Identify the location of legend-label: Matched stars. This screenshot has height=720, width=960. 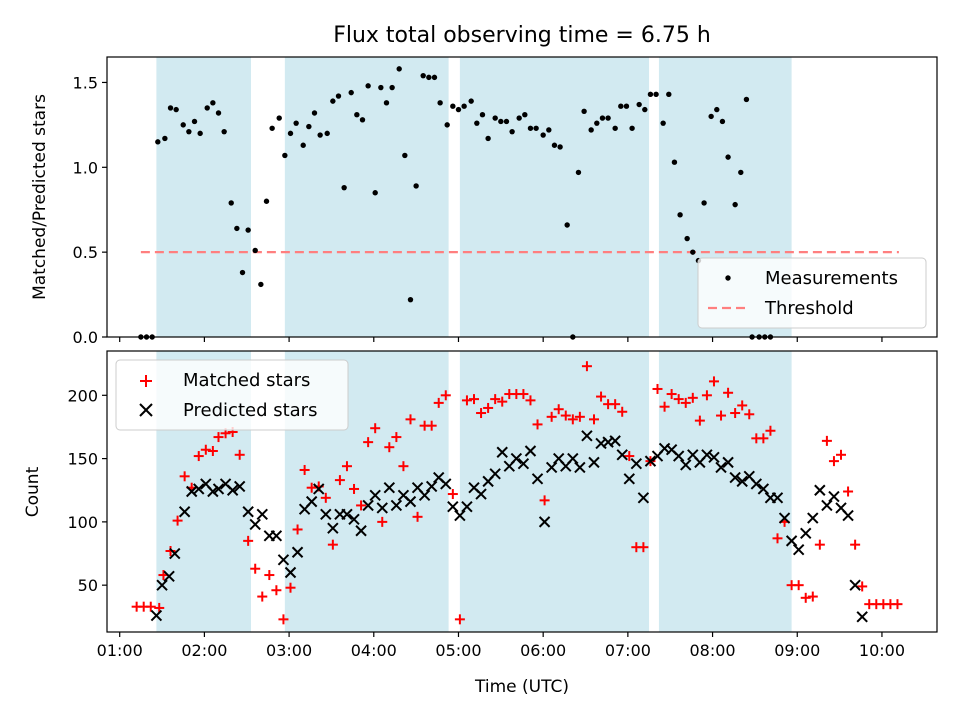
(246, 380).